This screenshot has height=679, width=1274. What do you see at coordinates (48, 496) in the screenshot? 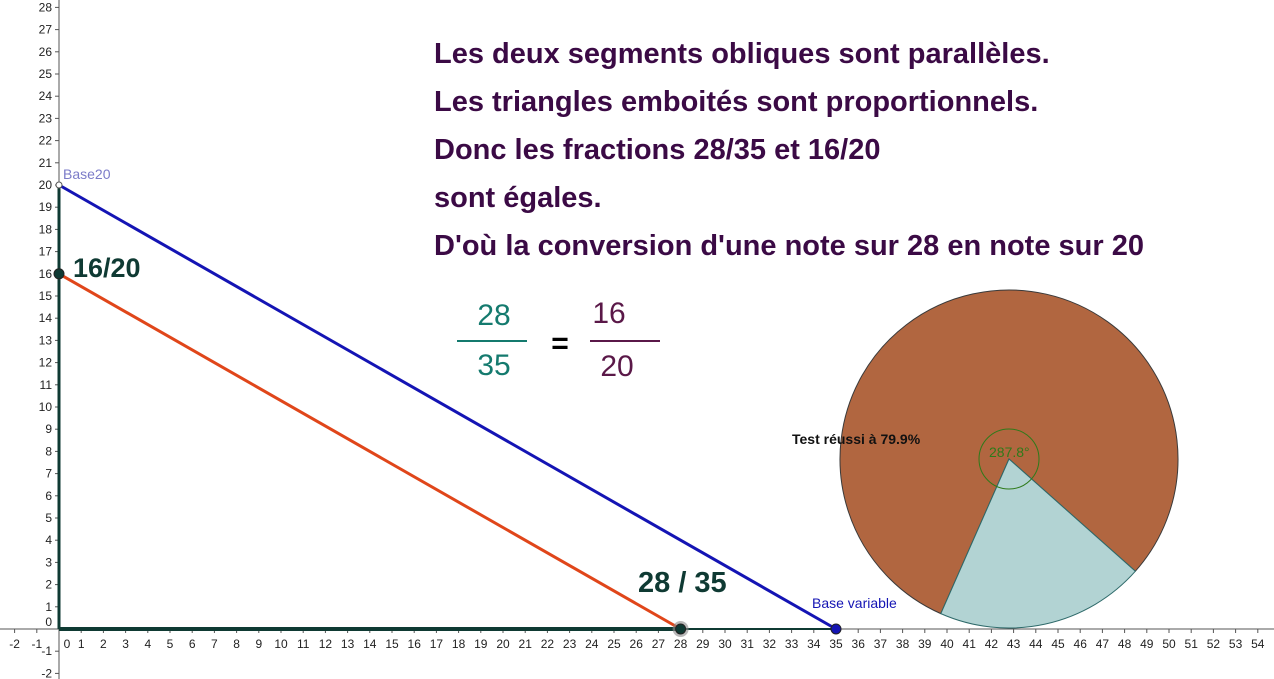
I see `y-tick-label: 6` at bounding box center [48, 496].